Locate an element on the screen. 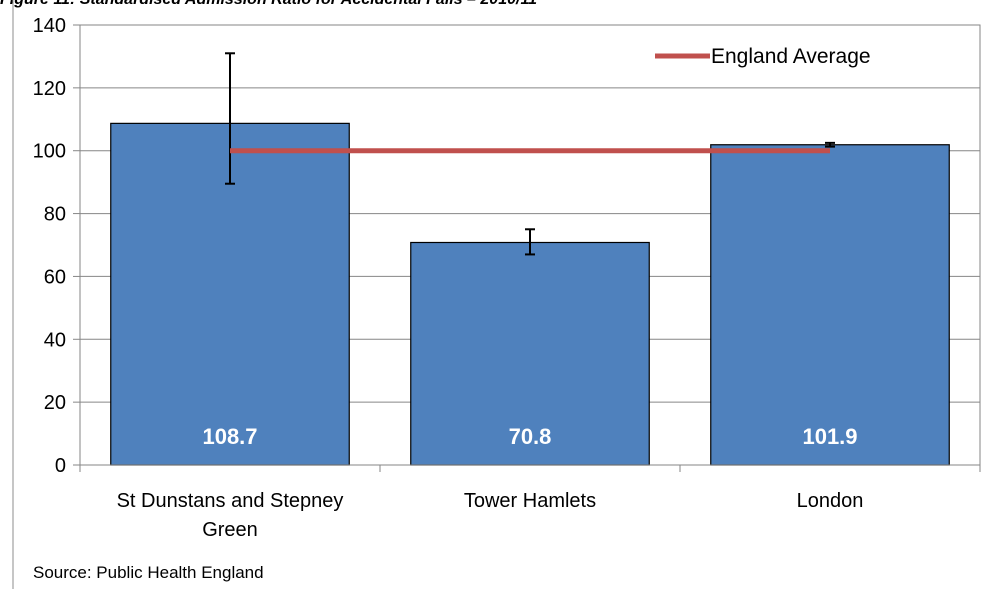 The image size is (984, 589). y-tick-label: 100 is located at coordinates (49, 152).